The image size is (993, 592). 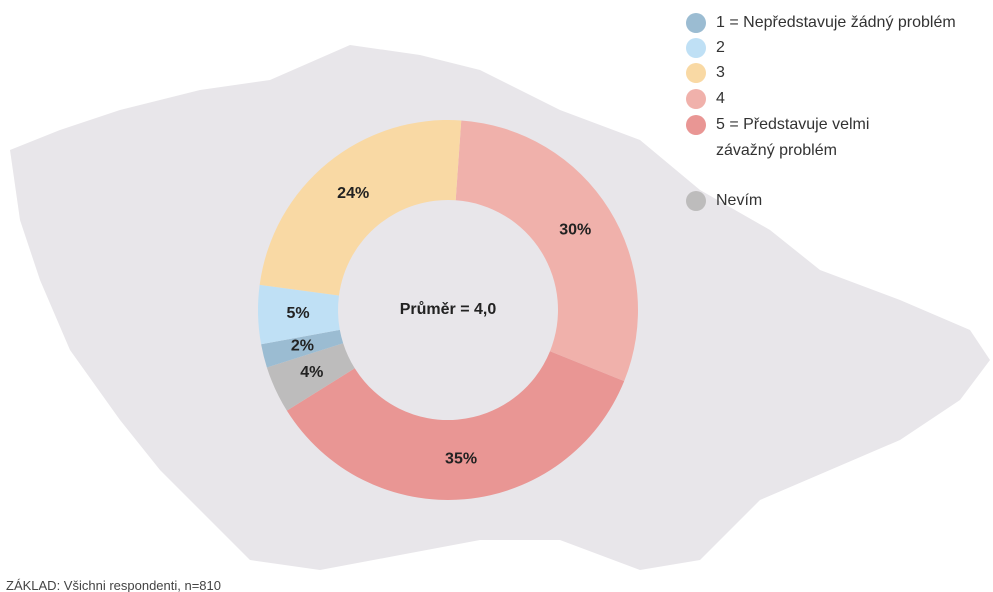 I want to click on center-annotation: Průměr = 4,0, so click(x=448, y=309).